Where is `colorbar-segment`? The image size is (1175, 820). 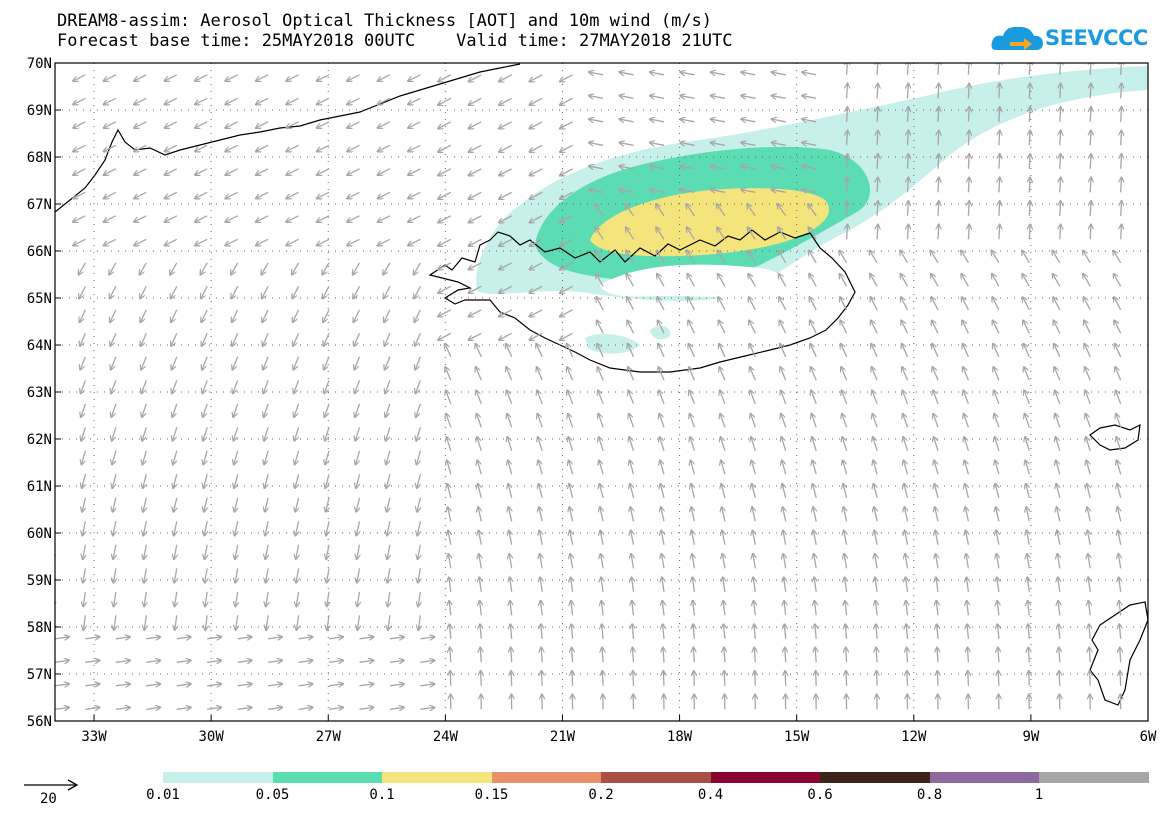 colorbar-segment is located at coordinates (546, 777).